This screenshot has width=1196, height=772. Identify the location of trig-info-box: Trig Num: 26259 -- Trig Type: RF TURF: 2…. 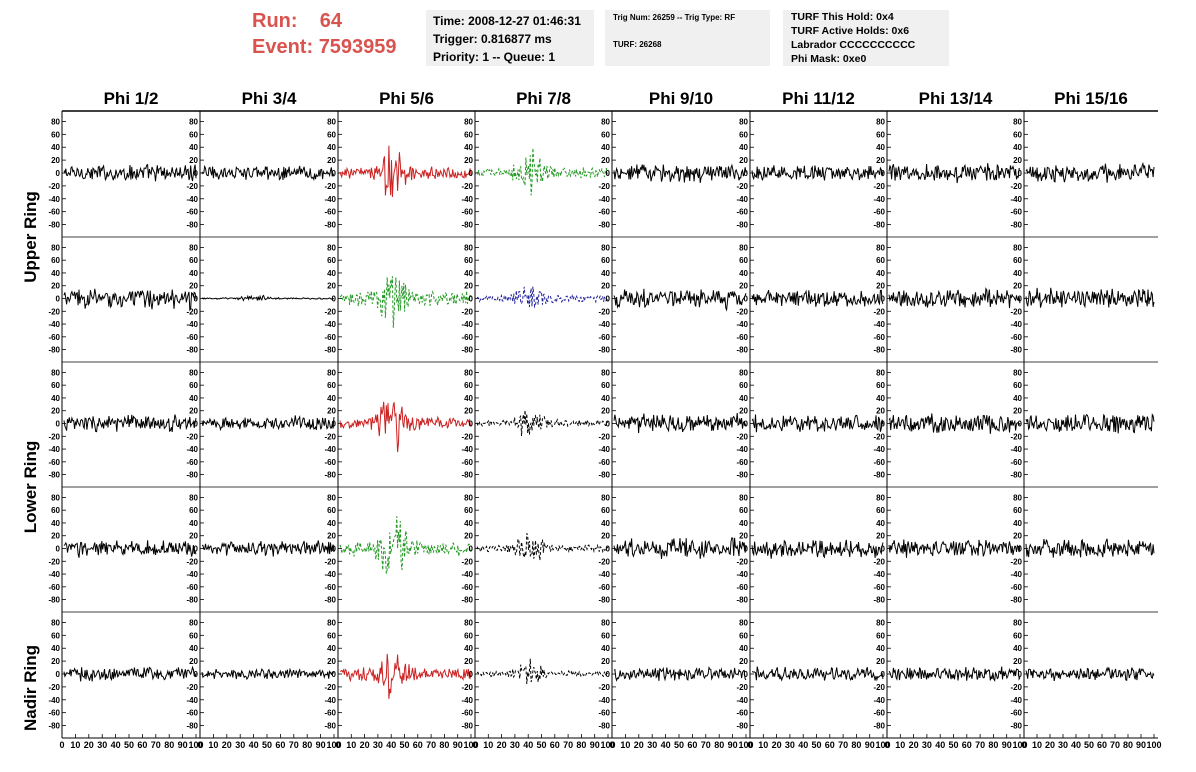
(687, 38).